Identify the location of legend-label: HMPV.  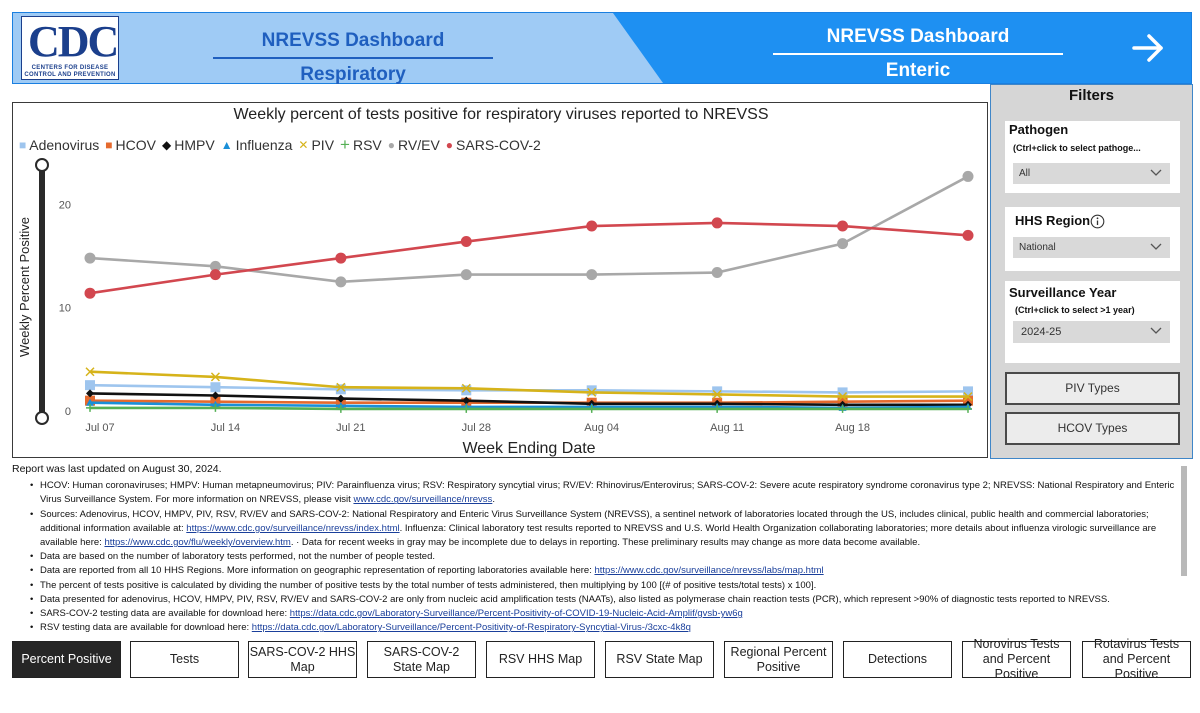
(194, 145).